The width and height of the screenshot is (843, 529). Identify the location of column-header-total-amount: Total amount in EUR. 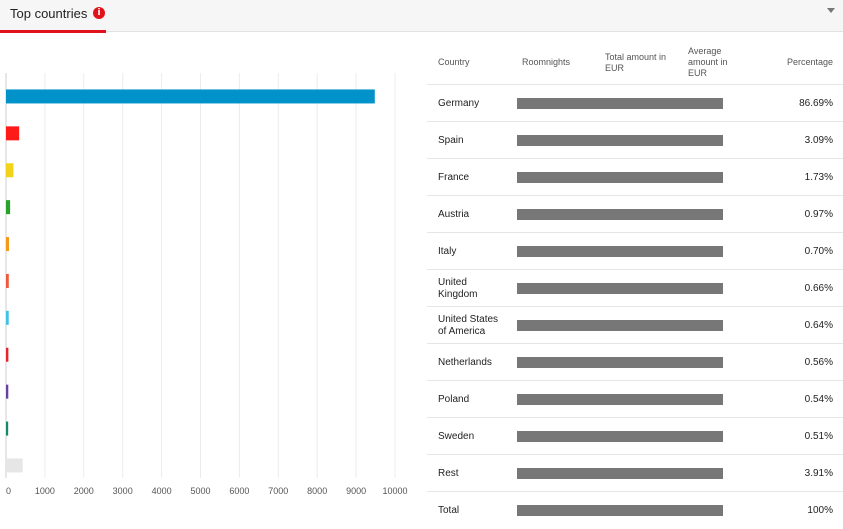
(636, 62).